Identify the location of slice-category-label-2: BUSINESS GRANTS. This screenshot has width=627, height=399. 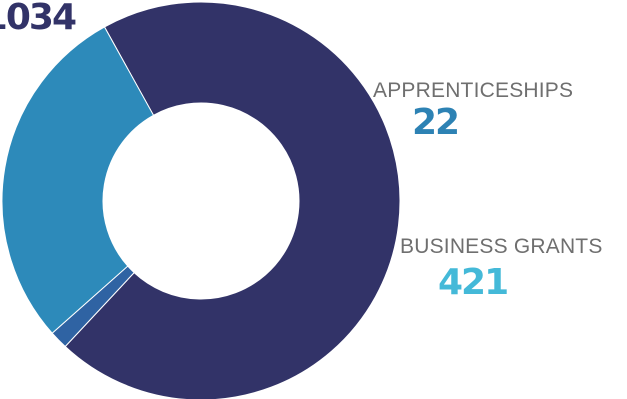
(501, 246).